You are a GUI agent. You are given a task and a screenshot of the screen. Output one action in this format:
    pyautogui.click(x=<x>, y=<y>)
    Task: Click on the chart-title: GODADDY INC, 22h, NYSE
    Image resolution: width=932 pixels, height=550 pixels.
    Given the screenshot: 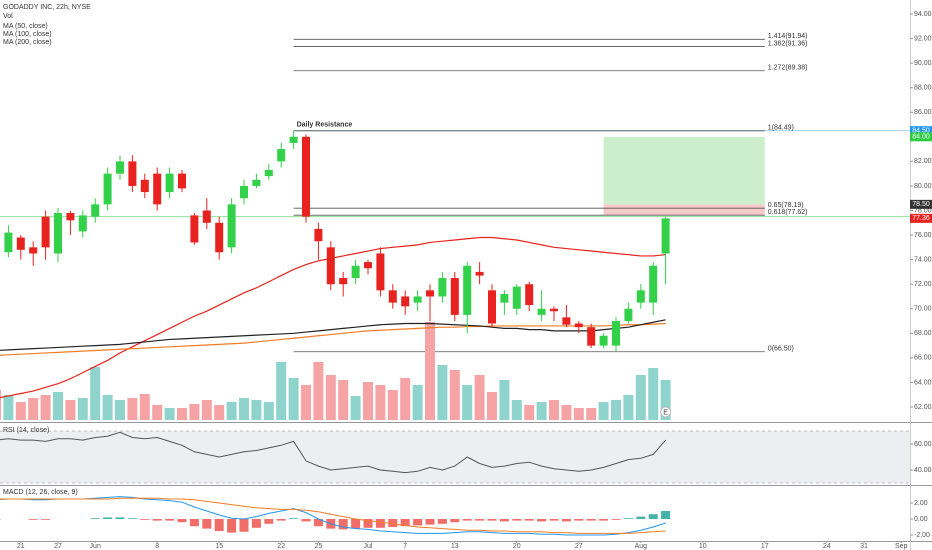 What is the action you would take?
    pyautogui.click(x=47, y=7)
    